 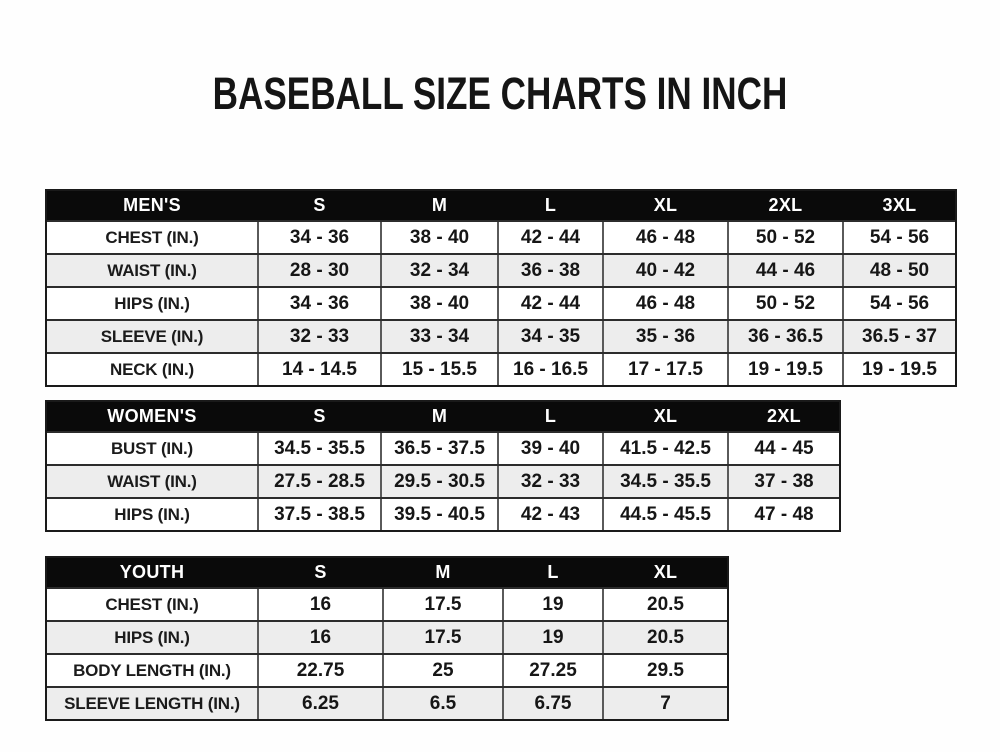 I want to click on size-value: 37.5 - 38.5, so click(x=318, y=514).